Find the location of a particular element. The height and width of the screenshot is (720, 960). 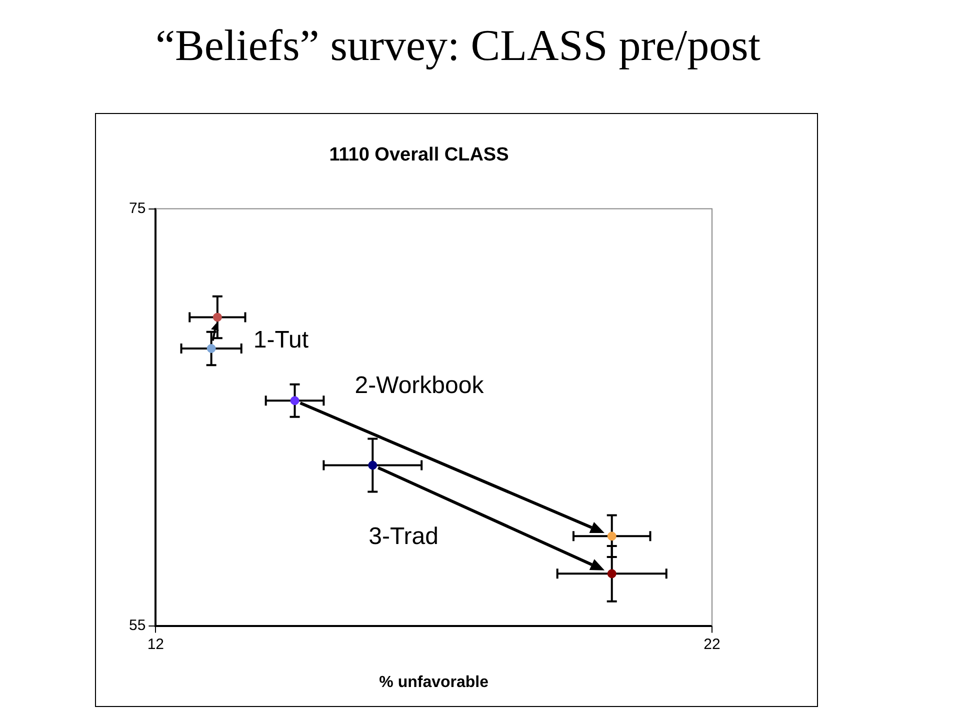

x-tick-label: 22 is located at coordinates (712, 644).